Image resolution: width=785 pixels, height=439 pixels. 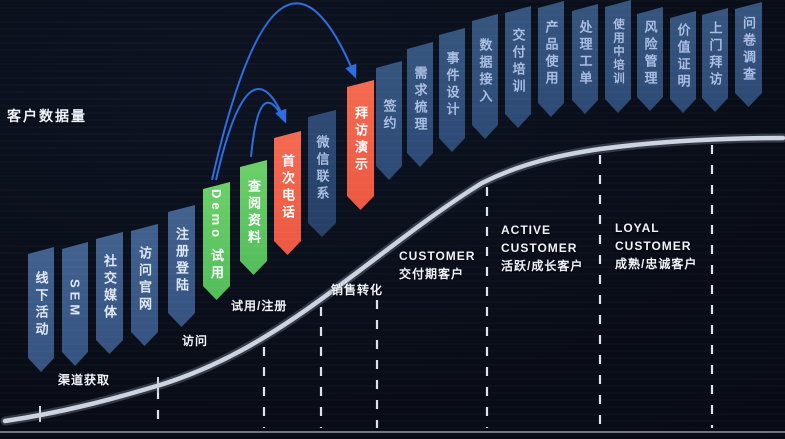 I want to click on stage-label-visit: 访问, so click(x=195, y=341).